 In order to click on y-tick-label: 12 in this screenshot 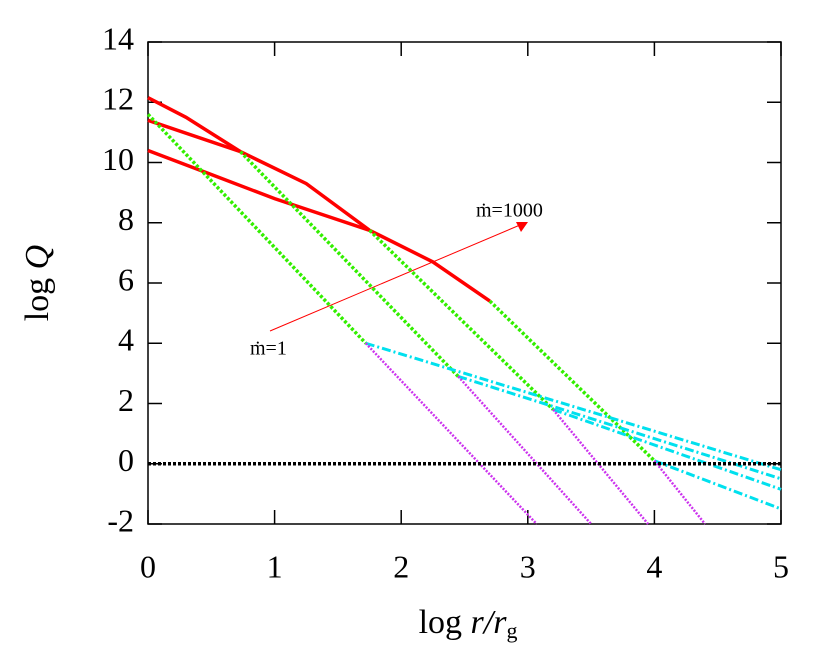, I will do `click(118, 99)`.